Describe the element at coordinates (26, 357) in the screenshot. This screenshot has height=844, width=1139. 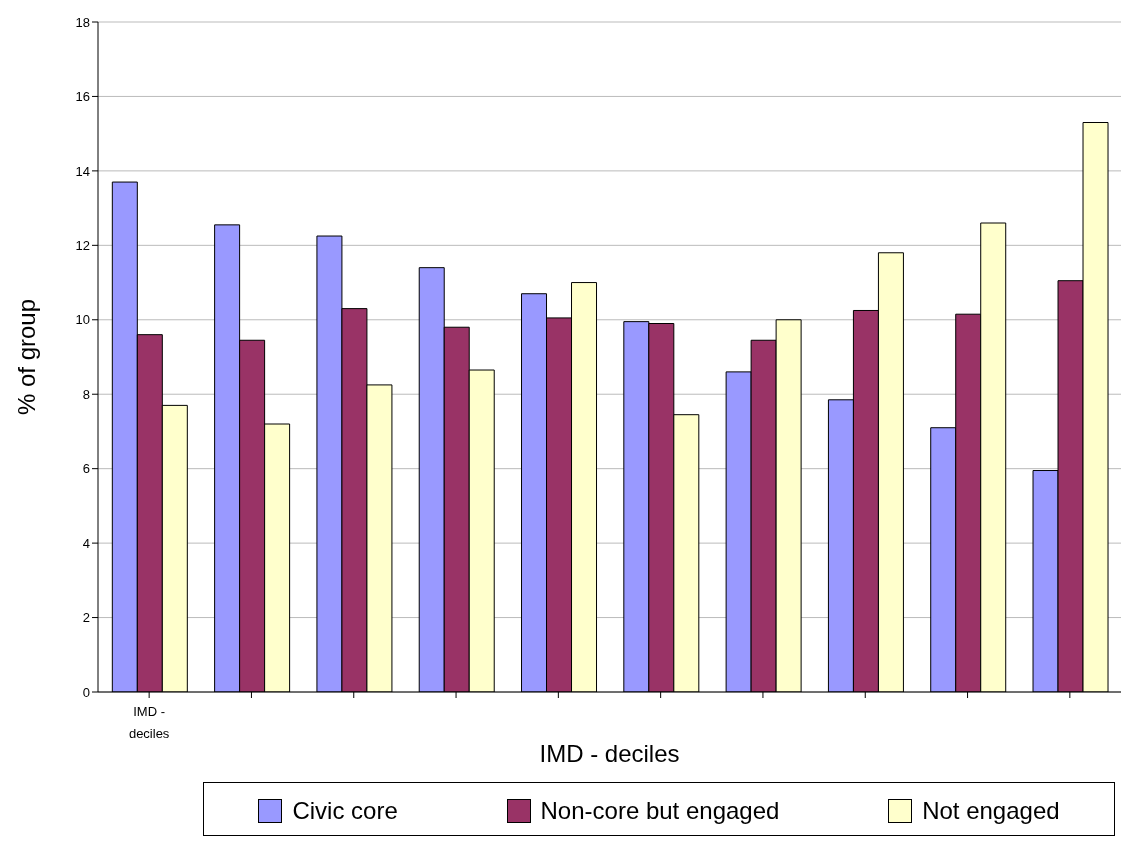
I see `y-axis-title: % of group` at that location.